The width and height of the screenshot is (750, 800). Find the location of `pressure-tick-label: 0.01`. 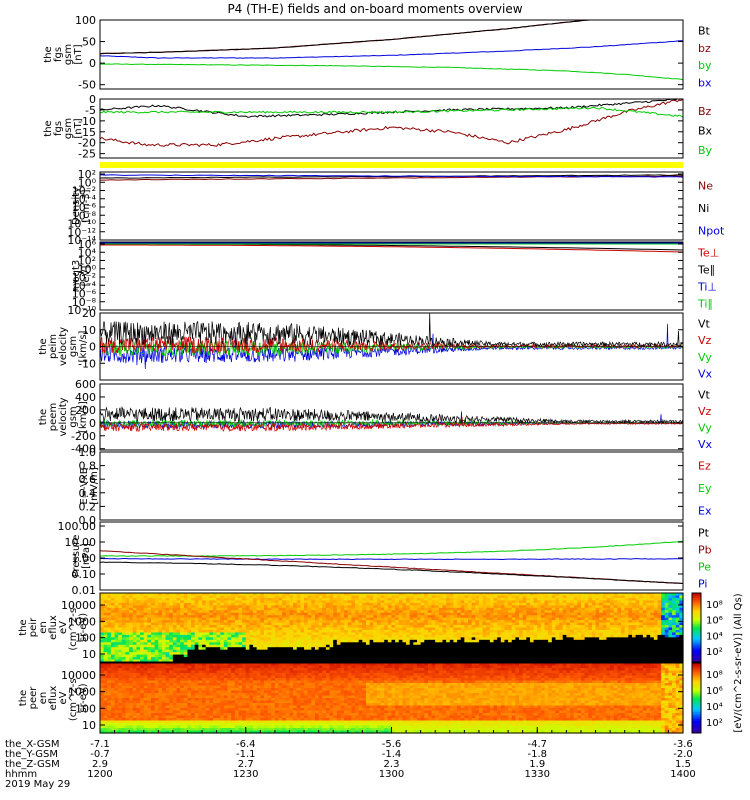

pressure-tick-label: 0.01 is located at coordinates (84, 590).